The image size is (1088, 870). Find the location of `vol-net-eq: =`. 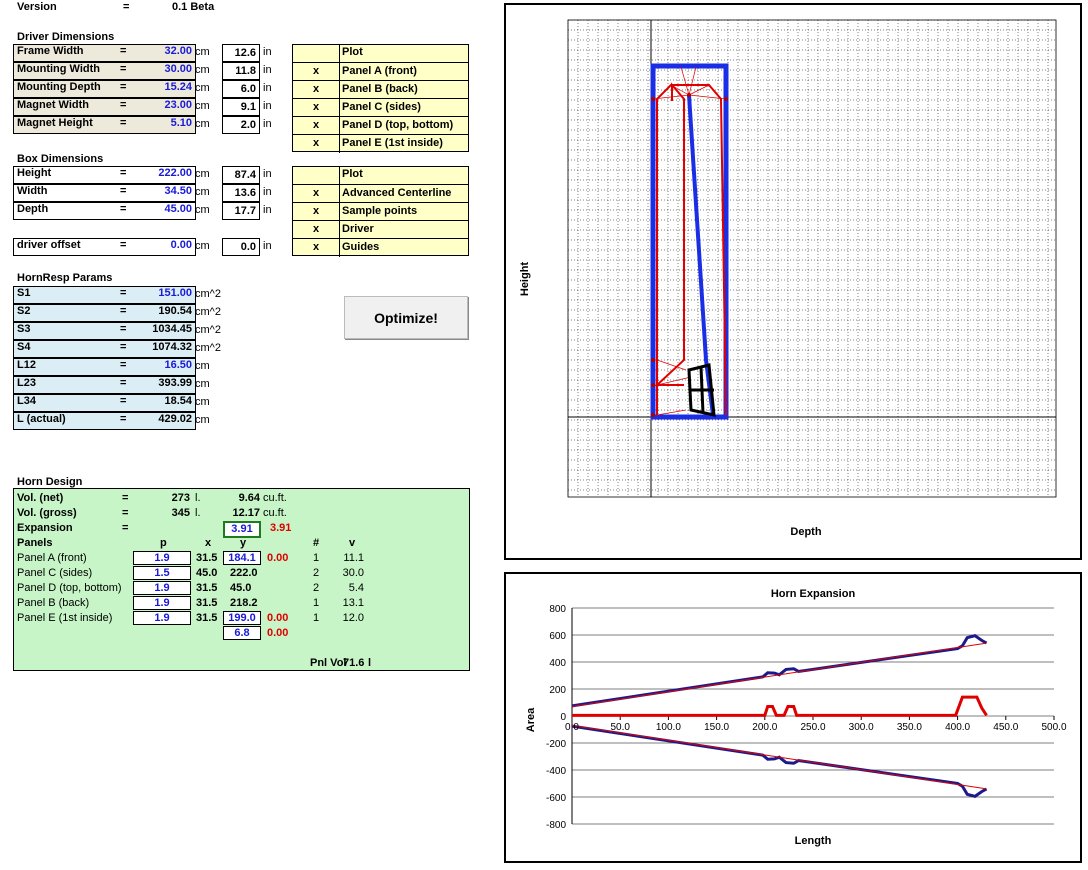

vol-net-eq: = is located at coordinates (125, 498).